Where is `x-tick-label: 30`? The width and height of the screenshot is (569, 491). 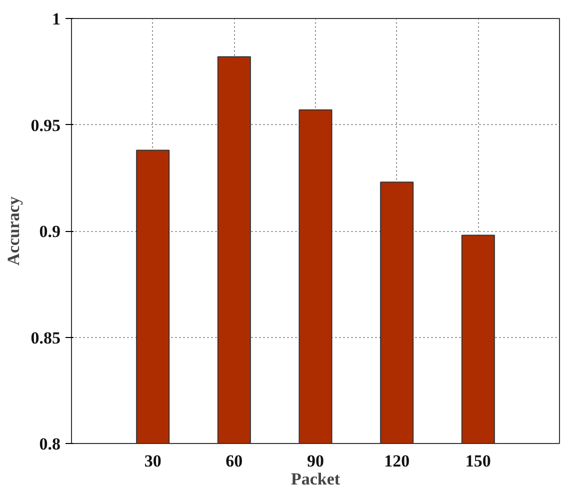 x-tick-label: 30 is located at coordinates (153, 461).